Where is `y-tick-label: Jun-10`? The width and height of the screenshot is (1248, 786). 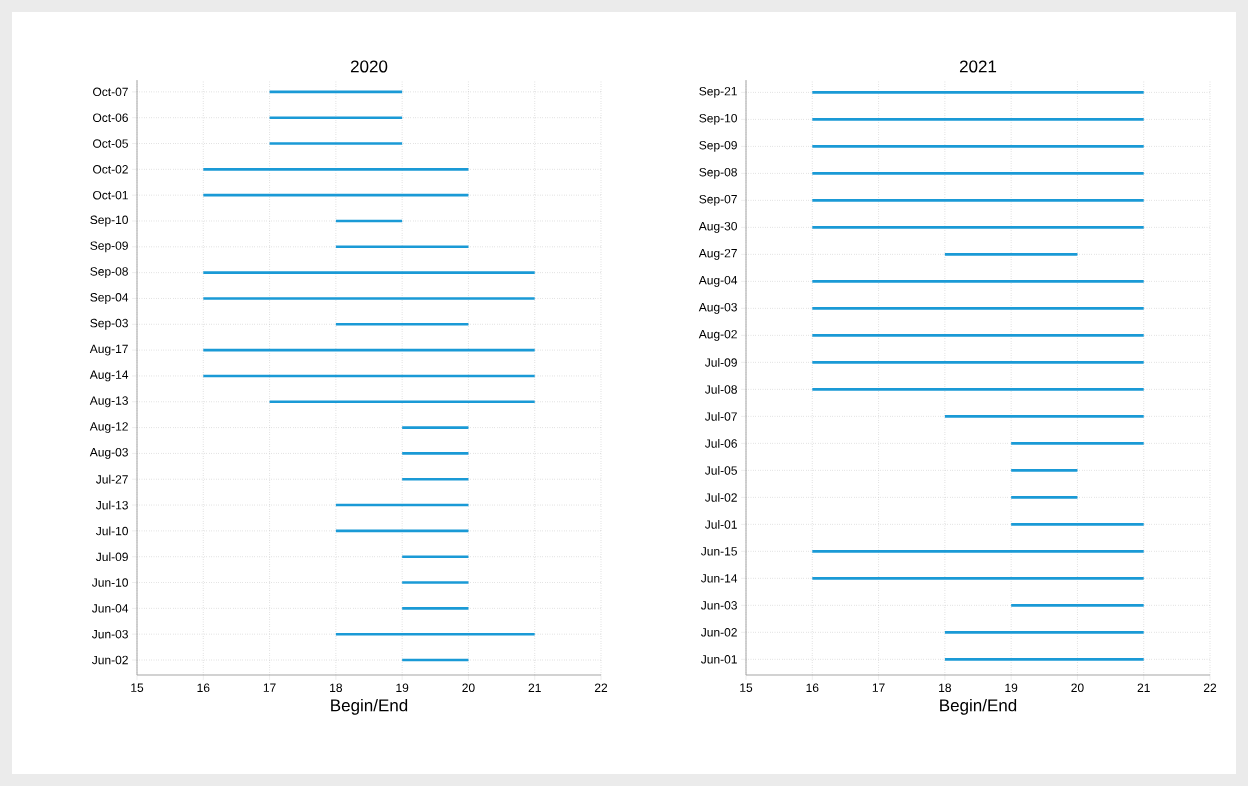
y-tick-label: Jun-10 is located at coordinates (110, 582).